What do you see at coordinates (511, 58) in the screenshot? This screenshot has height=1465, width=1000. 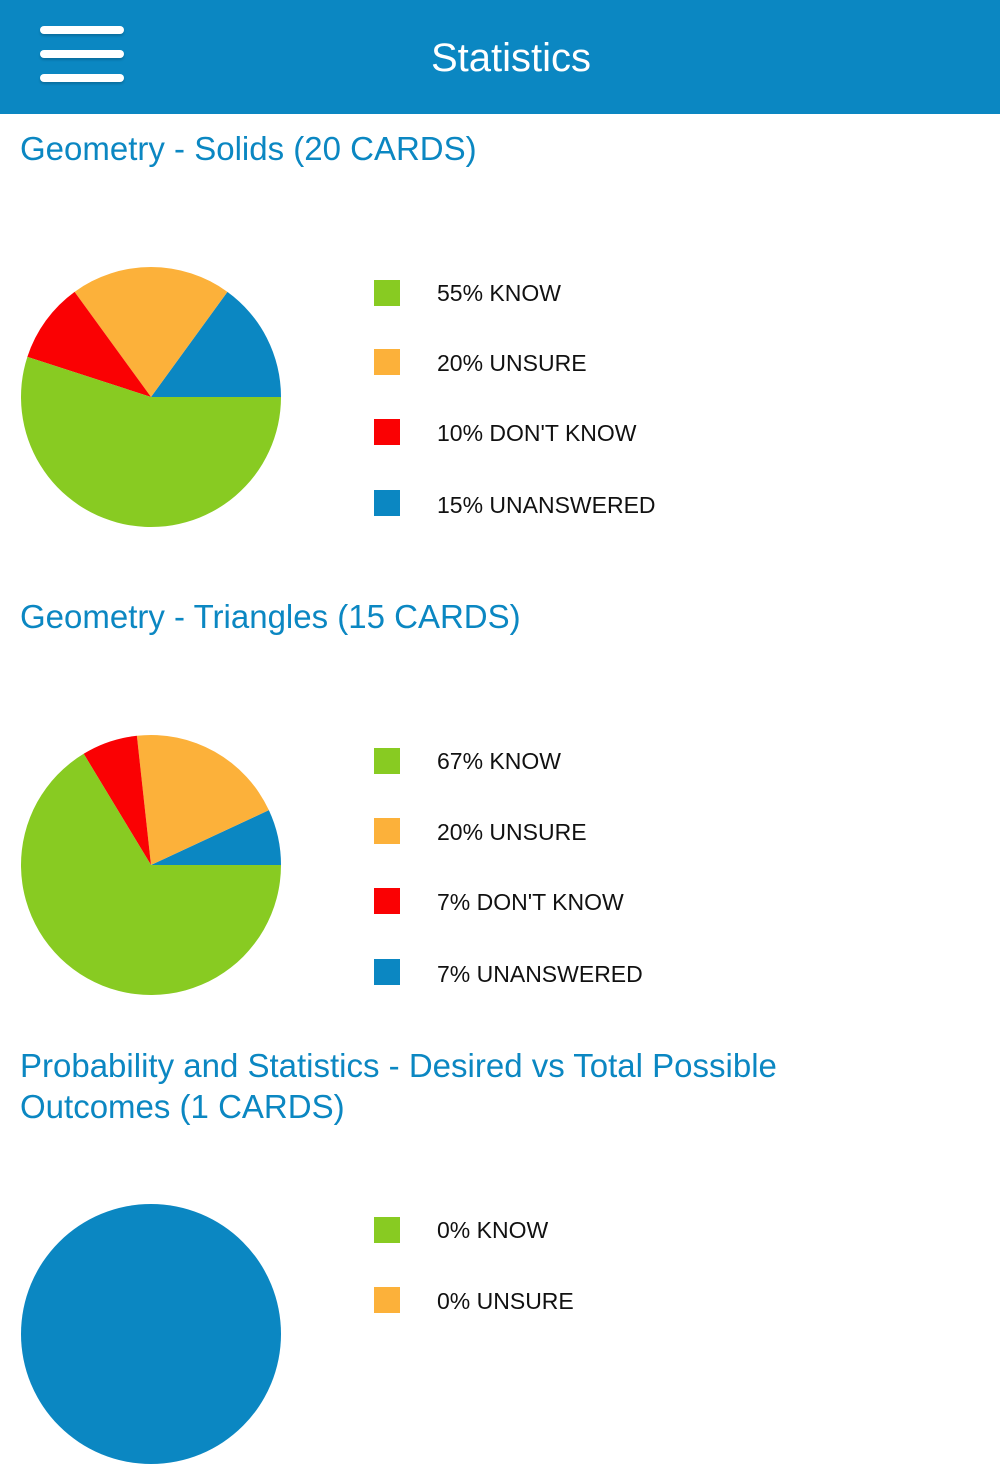 I see `page-title: Statistics` at bounding box center [511, 58].